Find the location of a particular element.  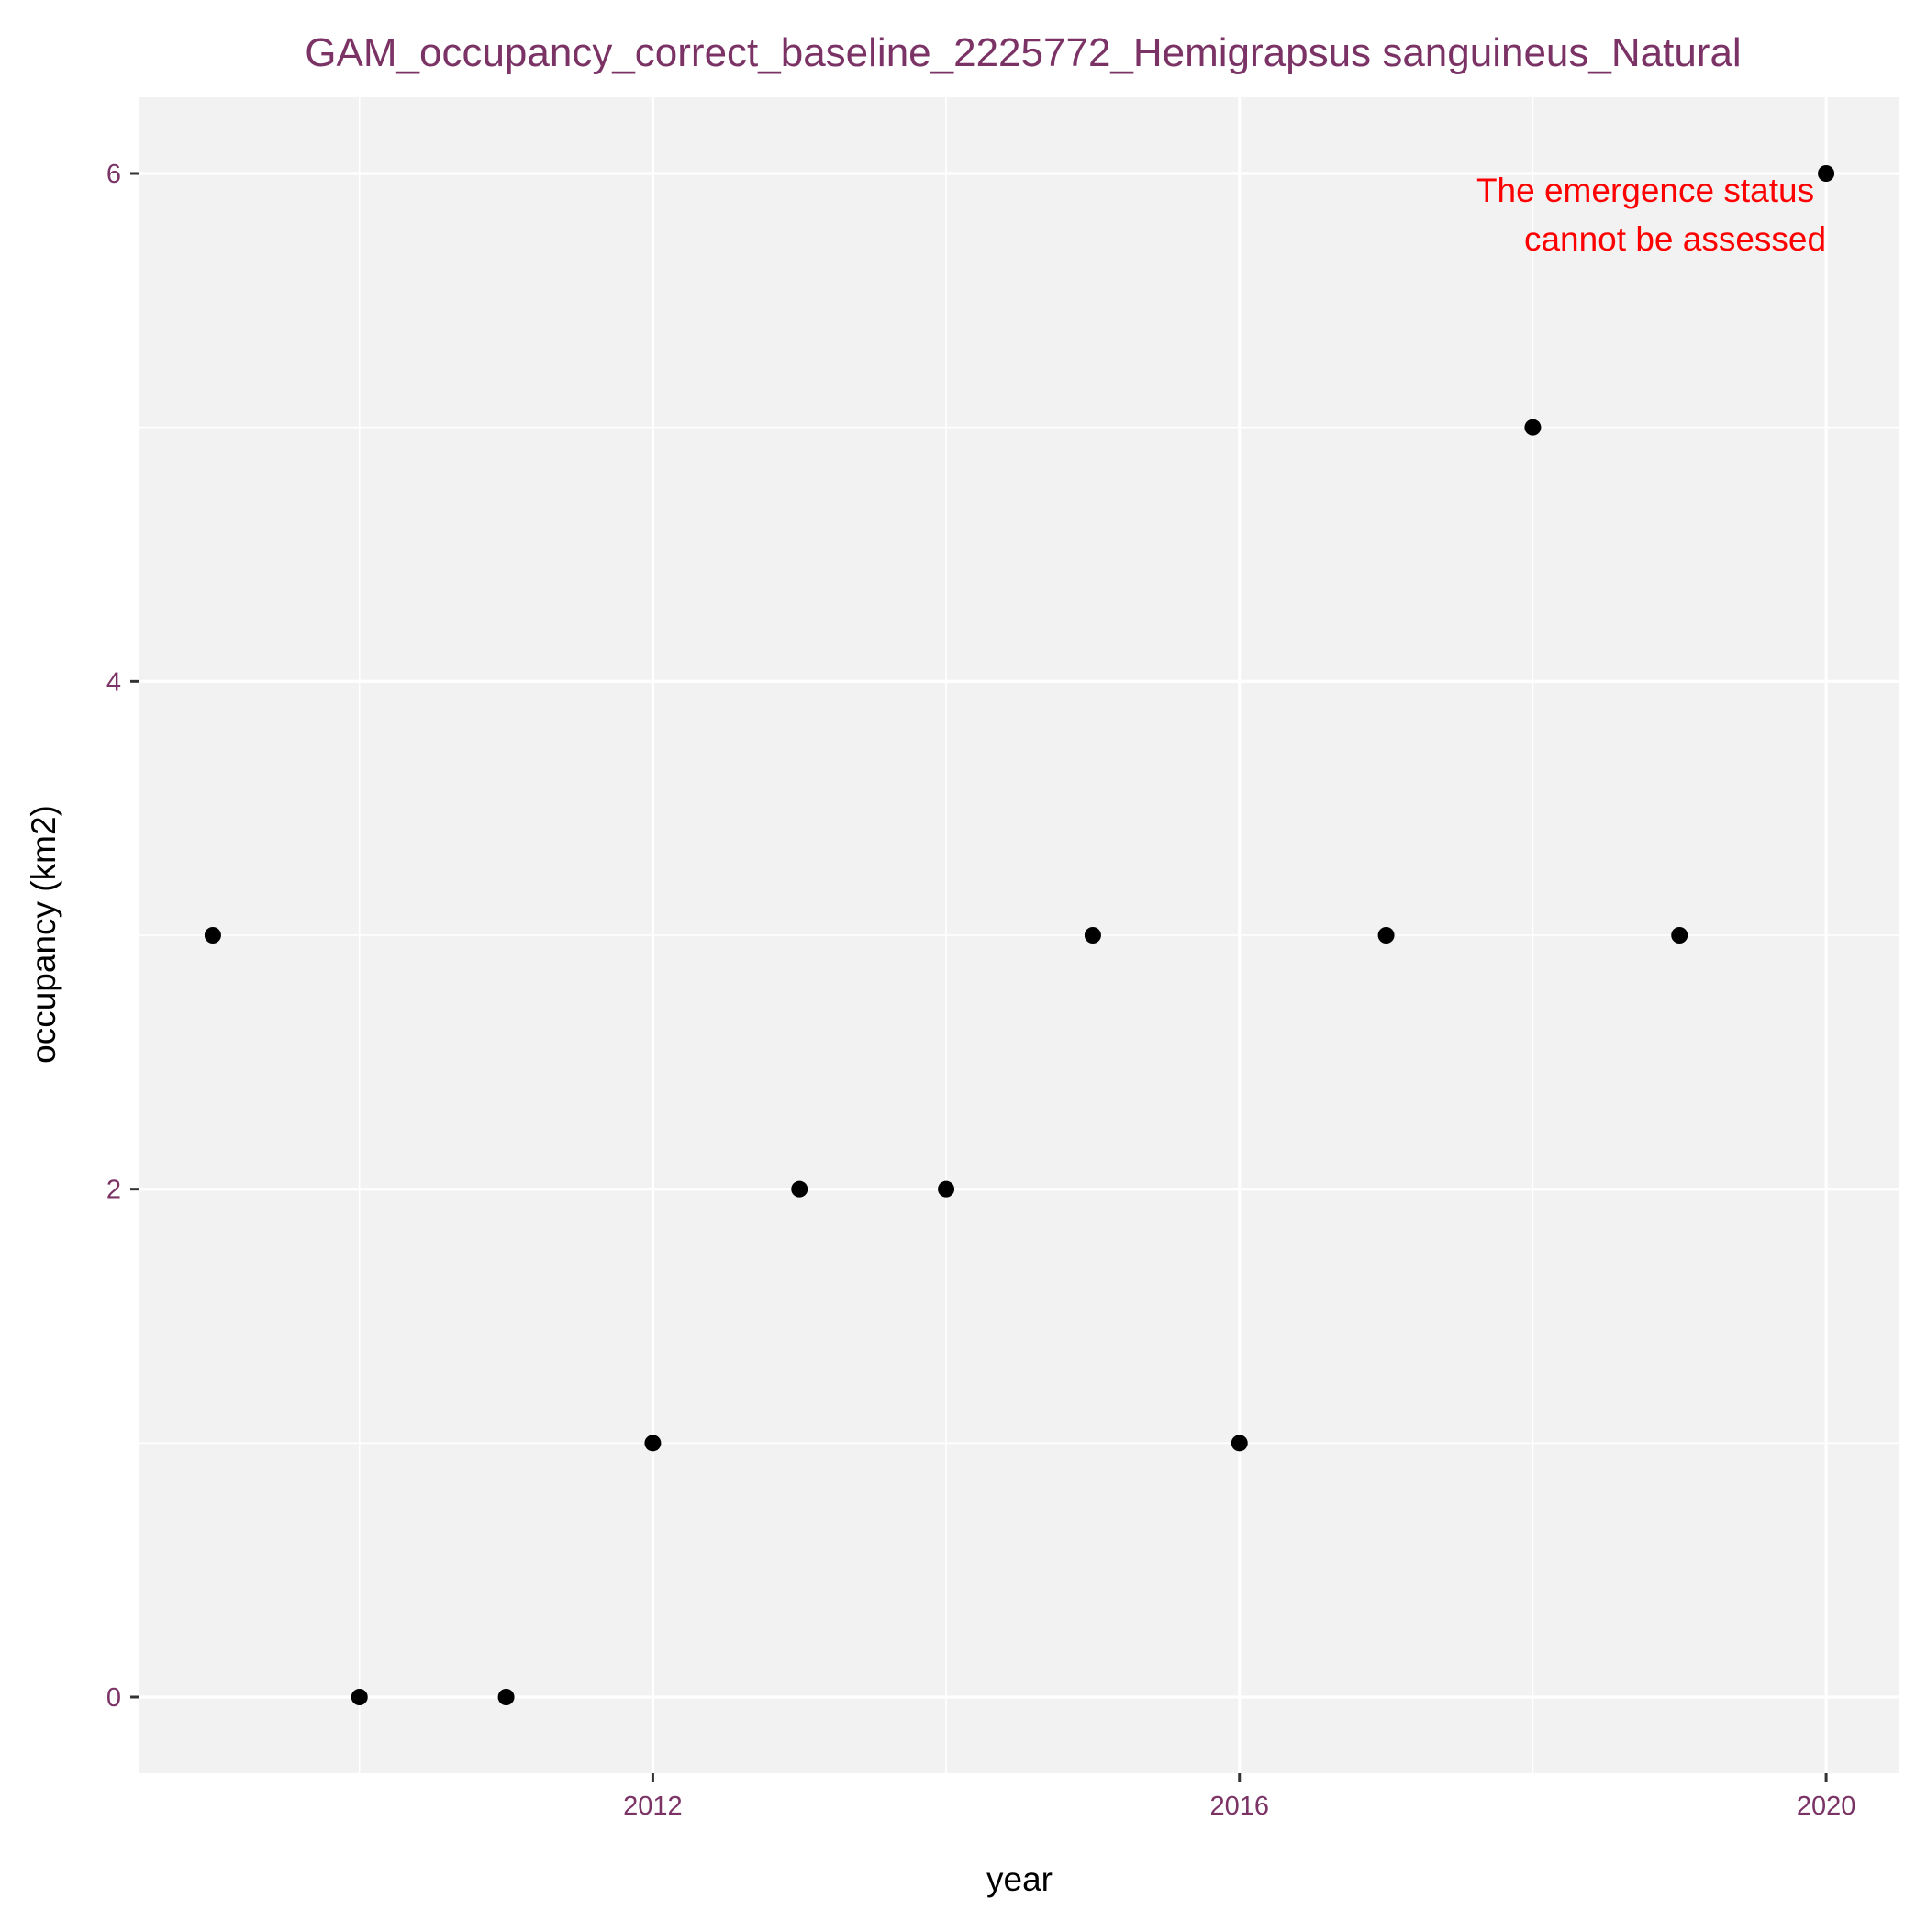

y-axis-title: occupancy (km2) is located at coordinates (43, 934).